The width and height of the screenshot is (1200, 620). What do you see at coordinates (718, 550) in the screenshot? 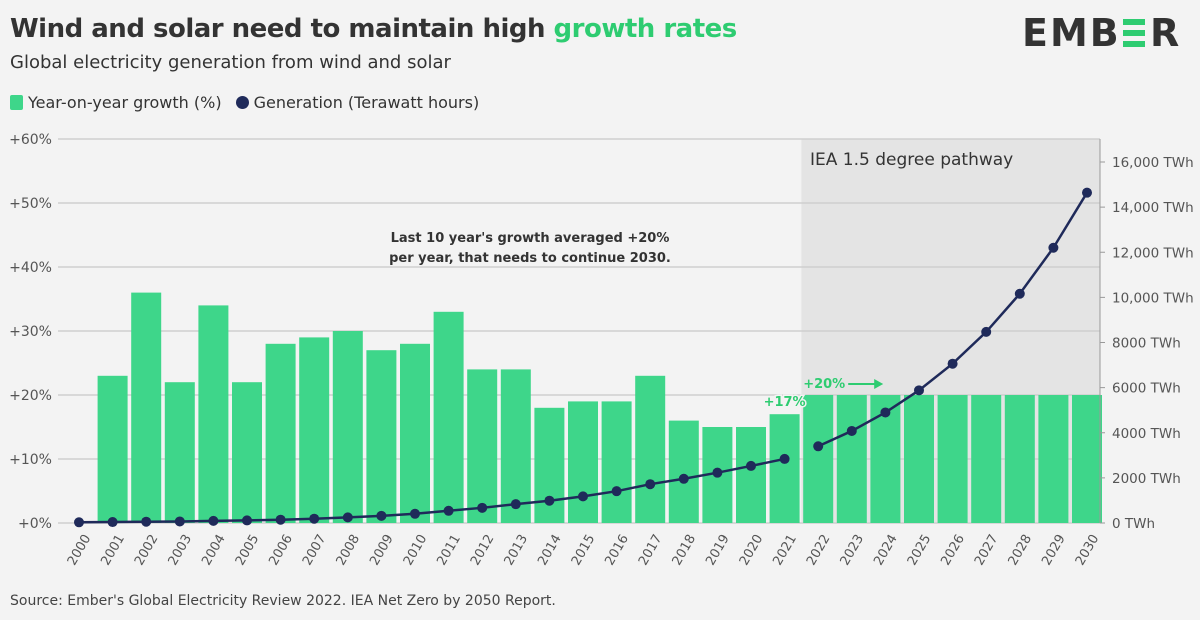
I see `x-tick-label: 2019` at bounding box center [718, 550].